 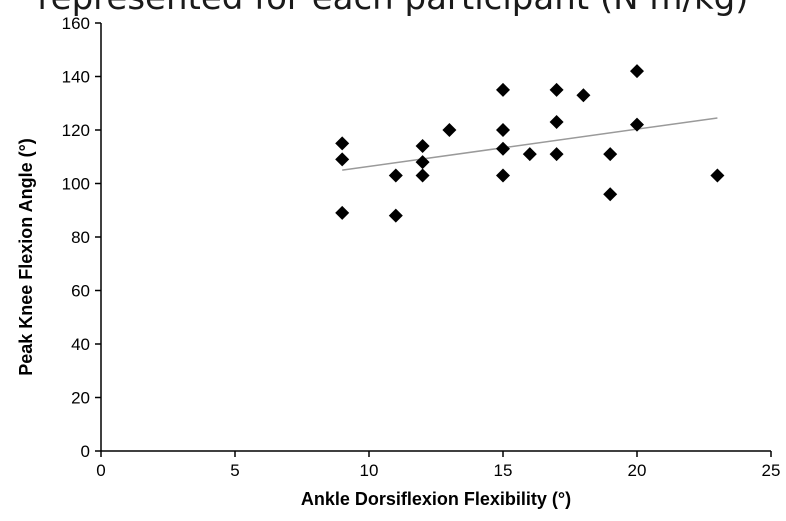 What do you see at coordinates (76, 130) in the screenshot?
I see `y-tick-label: 120` at bounding box center [76, 130].